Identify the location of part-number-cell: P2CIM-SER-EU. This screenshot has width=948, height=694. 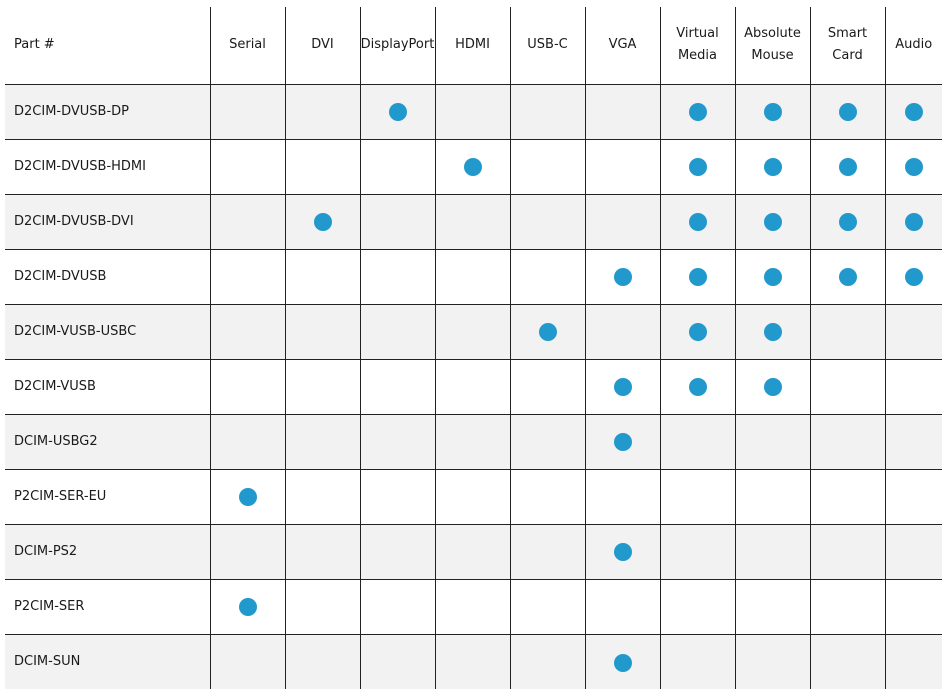
(107, 497).